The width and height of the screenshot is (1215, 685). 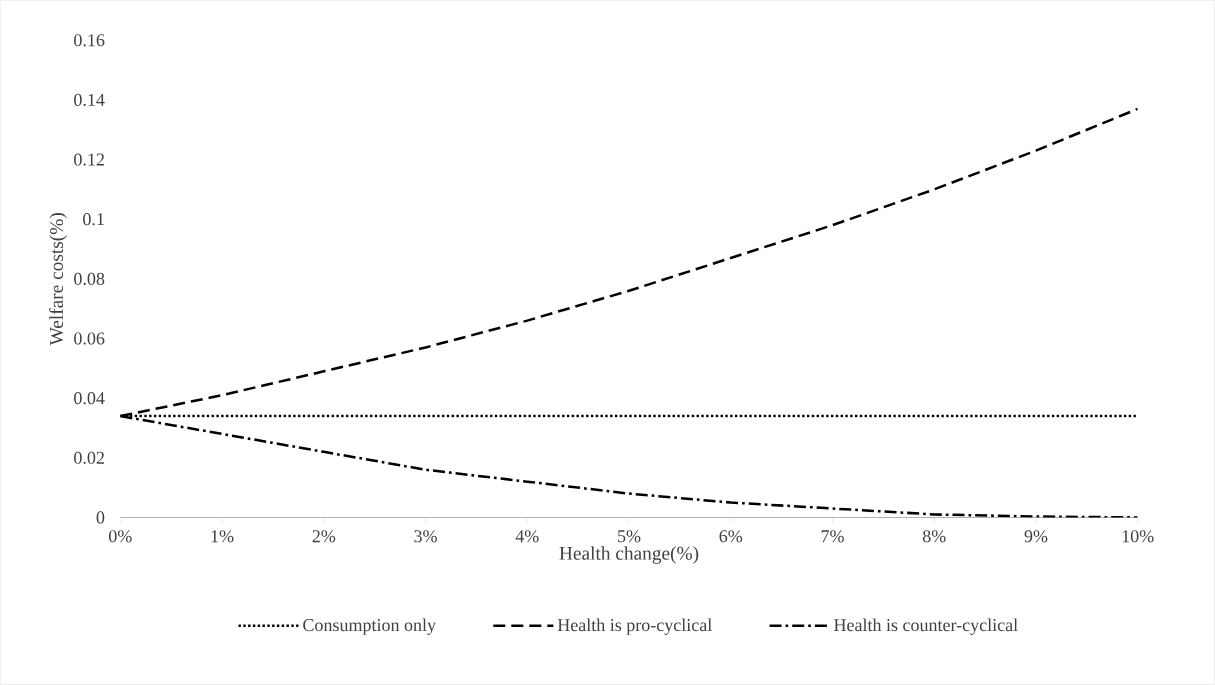 What do you see at coordinates (1138, 536) in the screenshot?
I see `x-tick-label: 10%` at bounding box center [1138, 536].